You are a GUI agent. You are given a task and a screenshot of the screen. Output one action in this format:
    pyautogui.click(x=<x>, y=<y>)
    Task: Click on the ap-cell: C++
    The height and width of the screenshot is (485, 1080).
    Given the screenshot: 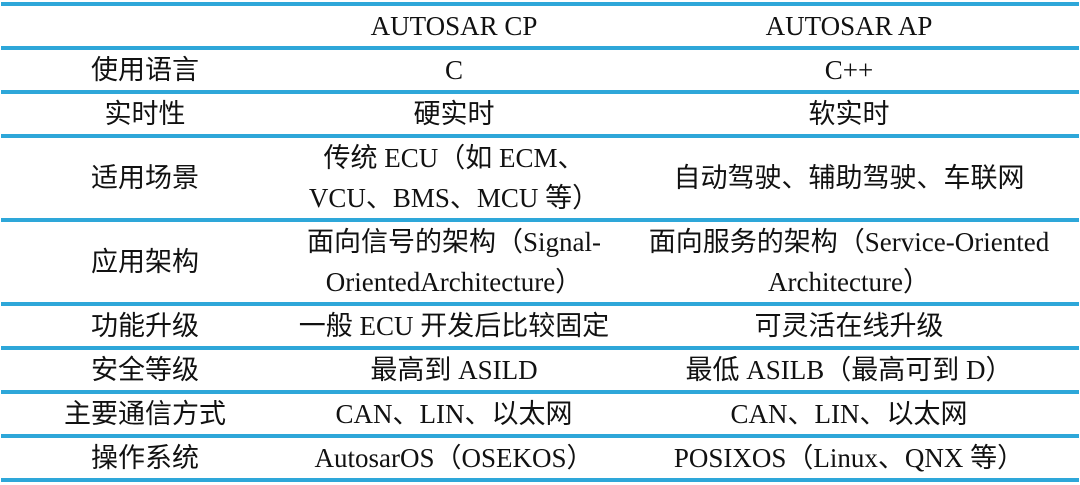 What is the action you would take?
    pyautogui.click(x=849, y=70)
    